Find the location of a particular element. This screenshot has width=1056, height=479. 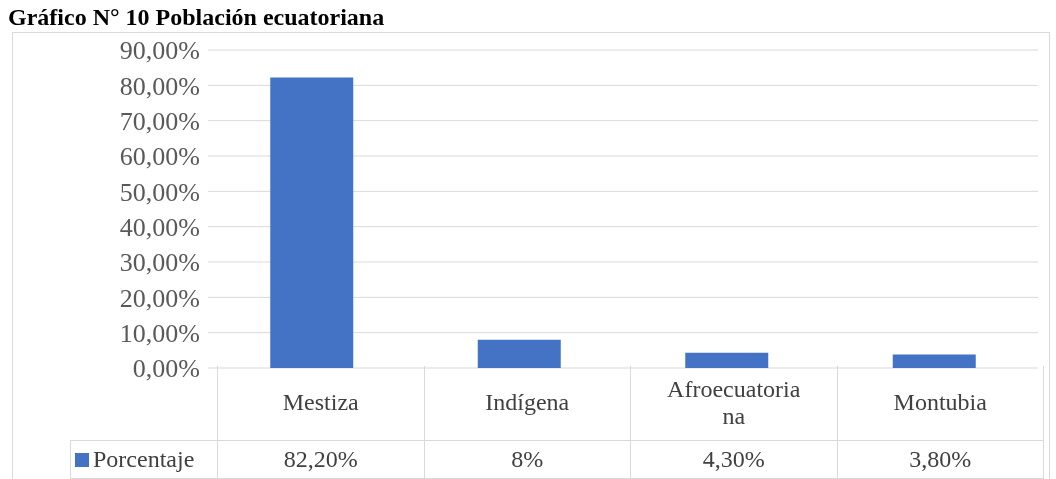

data-label: 82,20% is located at coordinates (320, 459).